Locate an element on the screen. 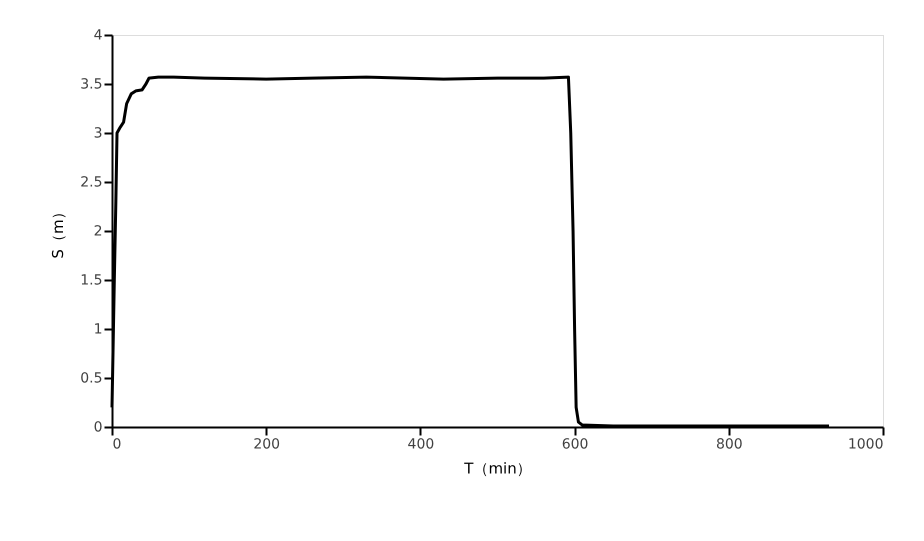 Image resolution: width=924 pixels, height=541 pixels. y-tick-label: 1.5 is located at coordinates (91, 280).